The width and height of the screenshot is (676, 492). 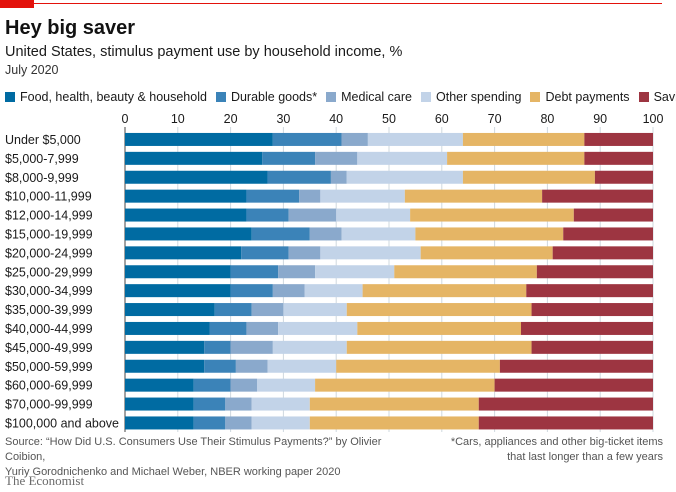 I want to click on legend-label-1: Durable goods*, so click(x=274, y=97).